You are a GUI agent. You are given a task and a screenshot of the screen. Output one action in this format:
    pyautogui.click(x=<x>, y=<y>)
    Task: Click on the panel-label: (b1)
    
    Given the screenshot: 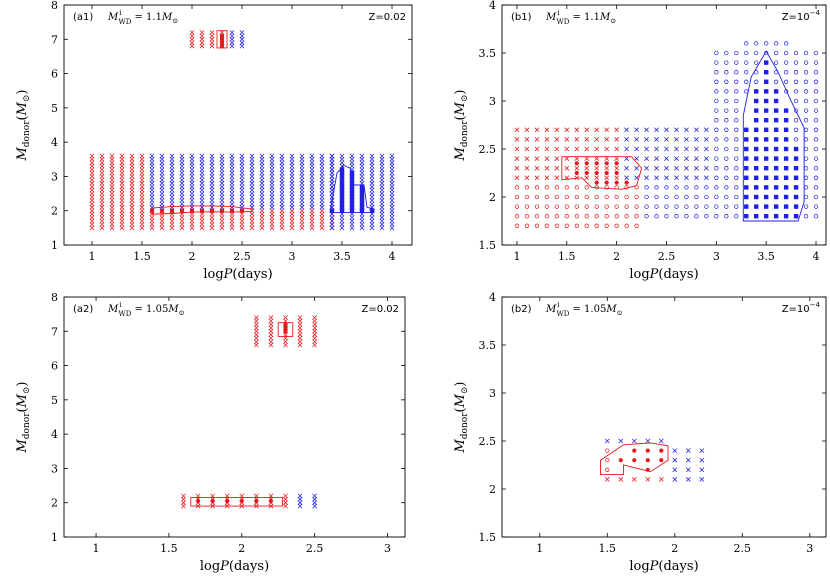 What is the action you would take?
    pyautogui.click(x=521, y=17)
    